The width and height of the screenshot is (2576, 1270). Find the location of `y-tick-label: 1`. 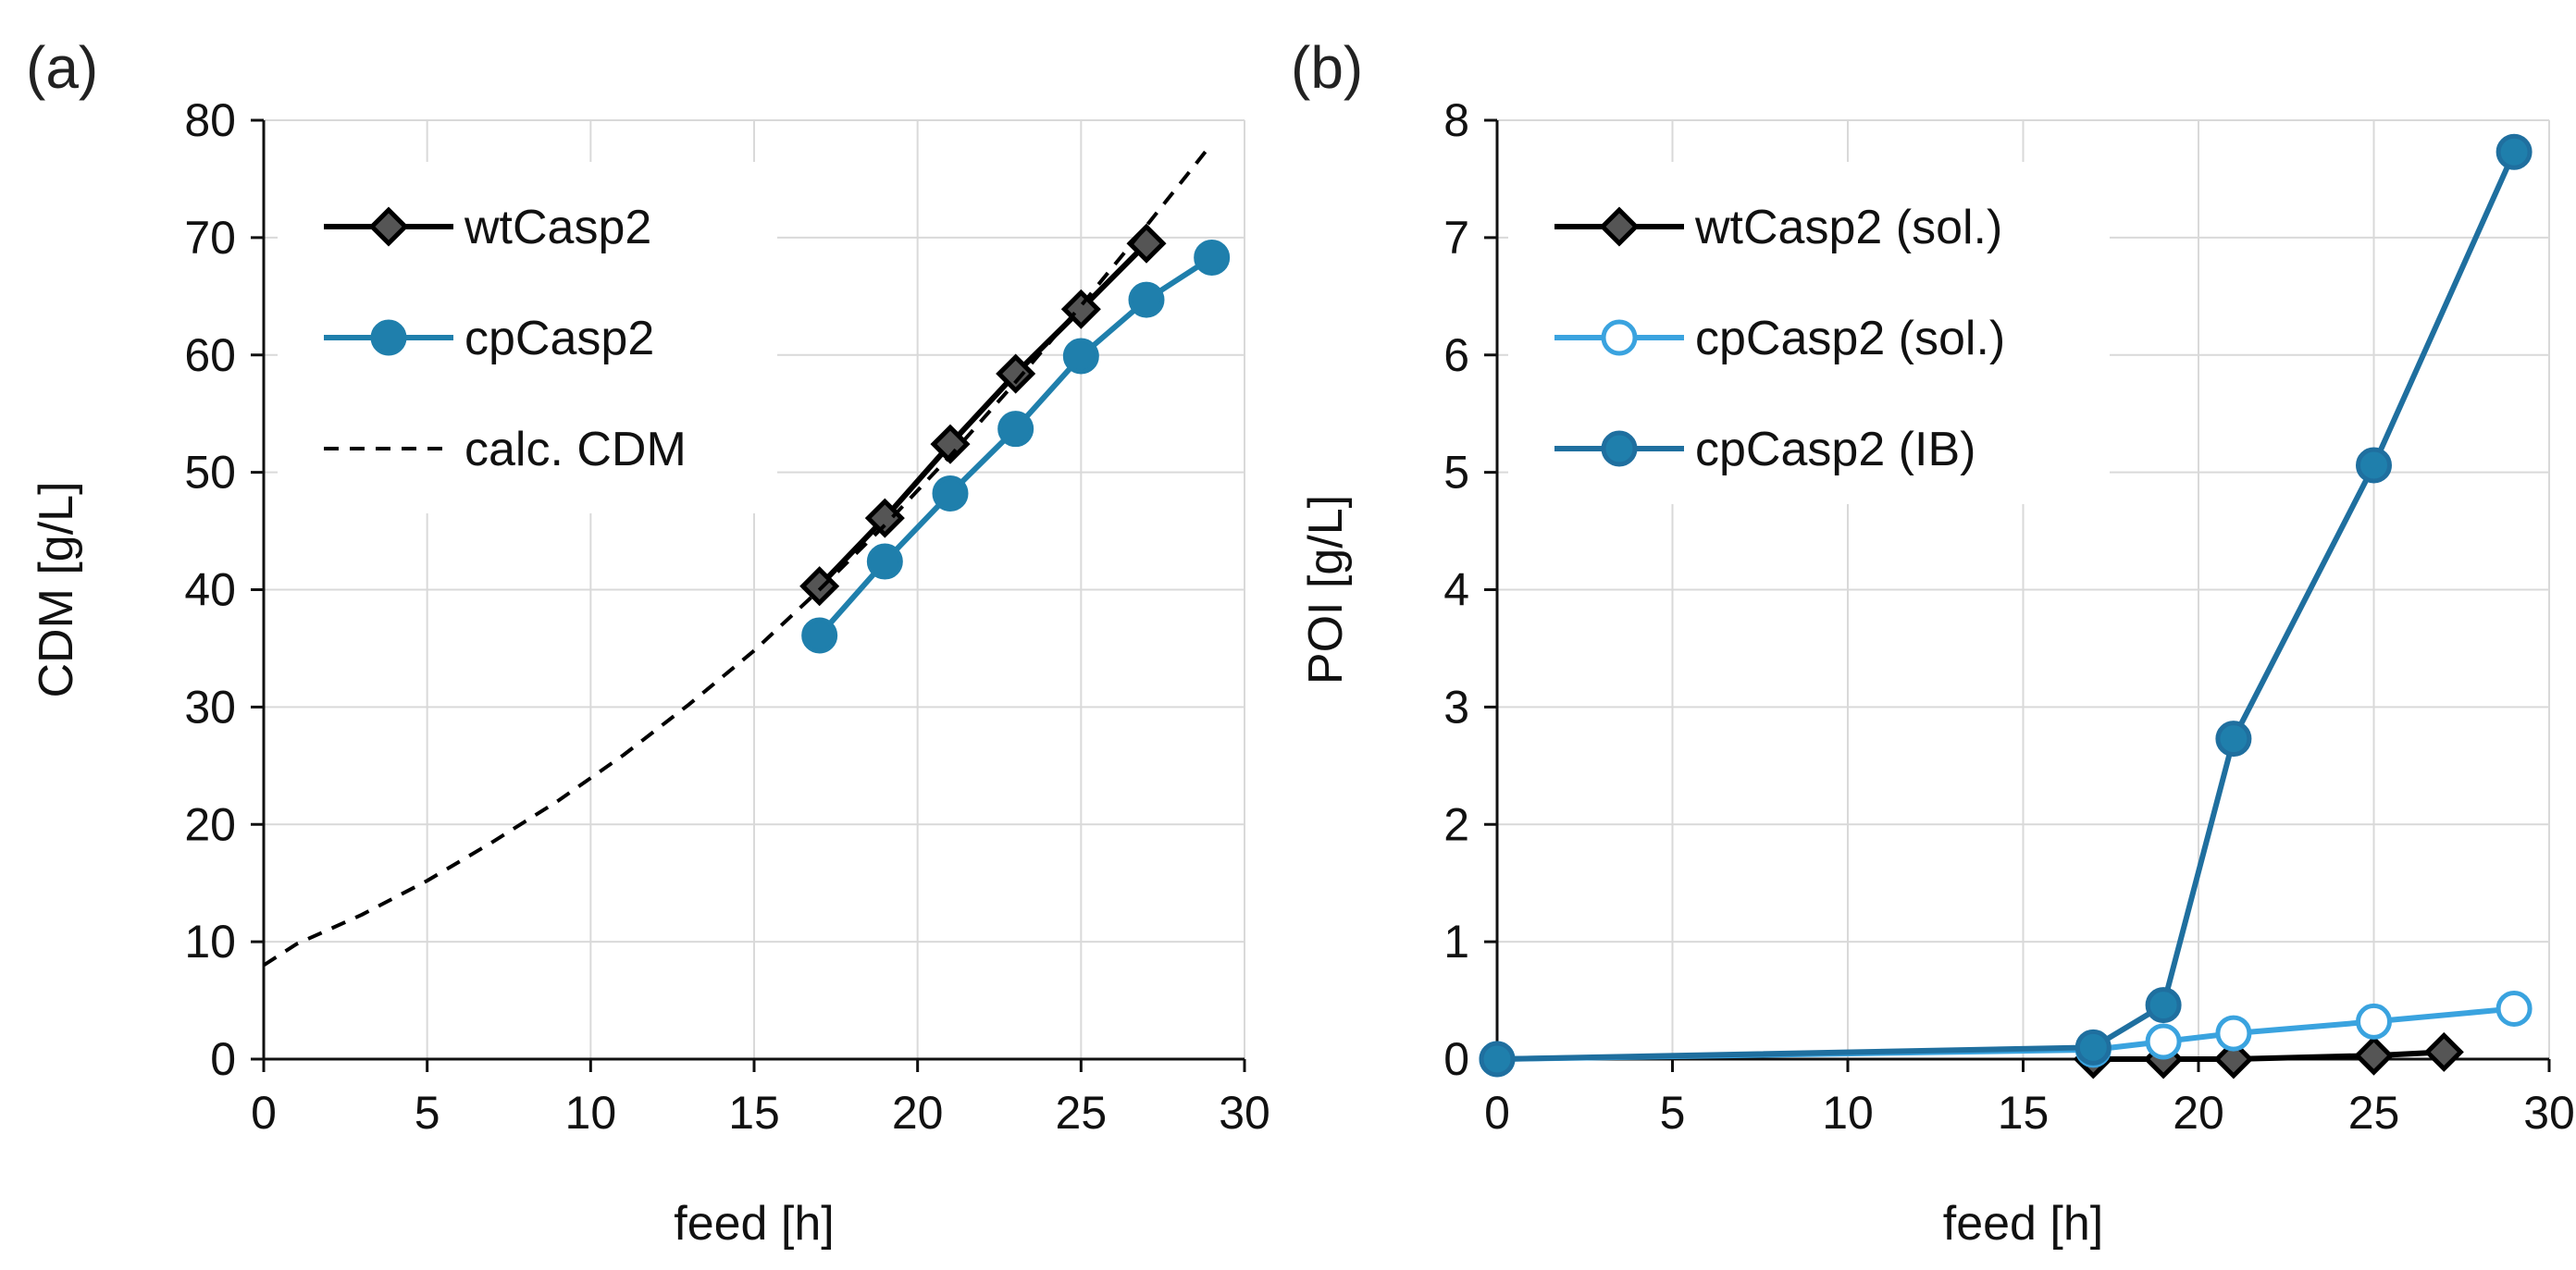

y-tick-label: 1 is located at coordinates (1456, 942).